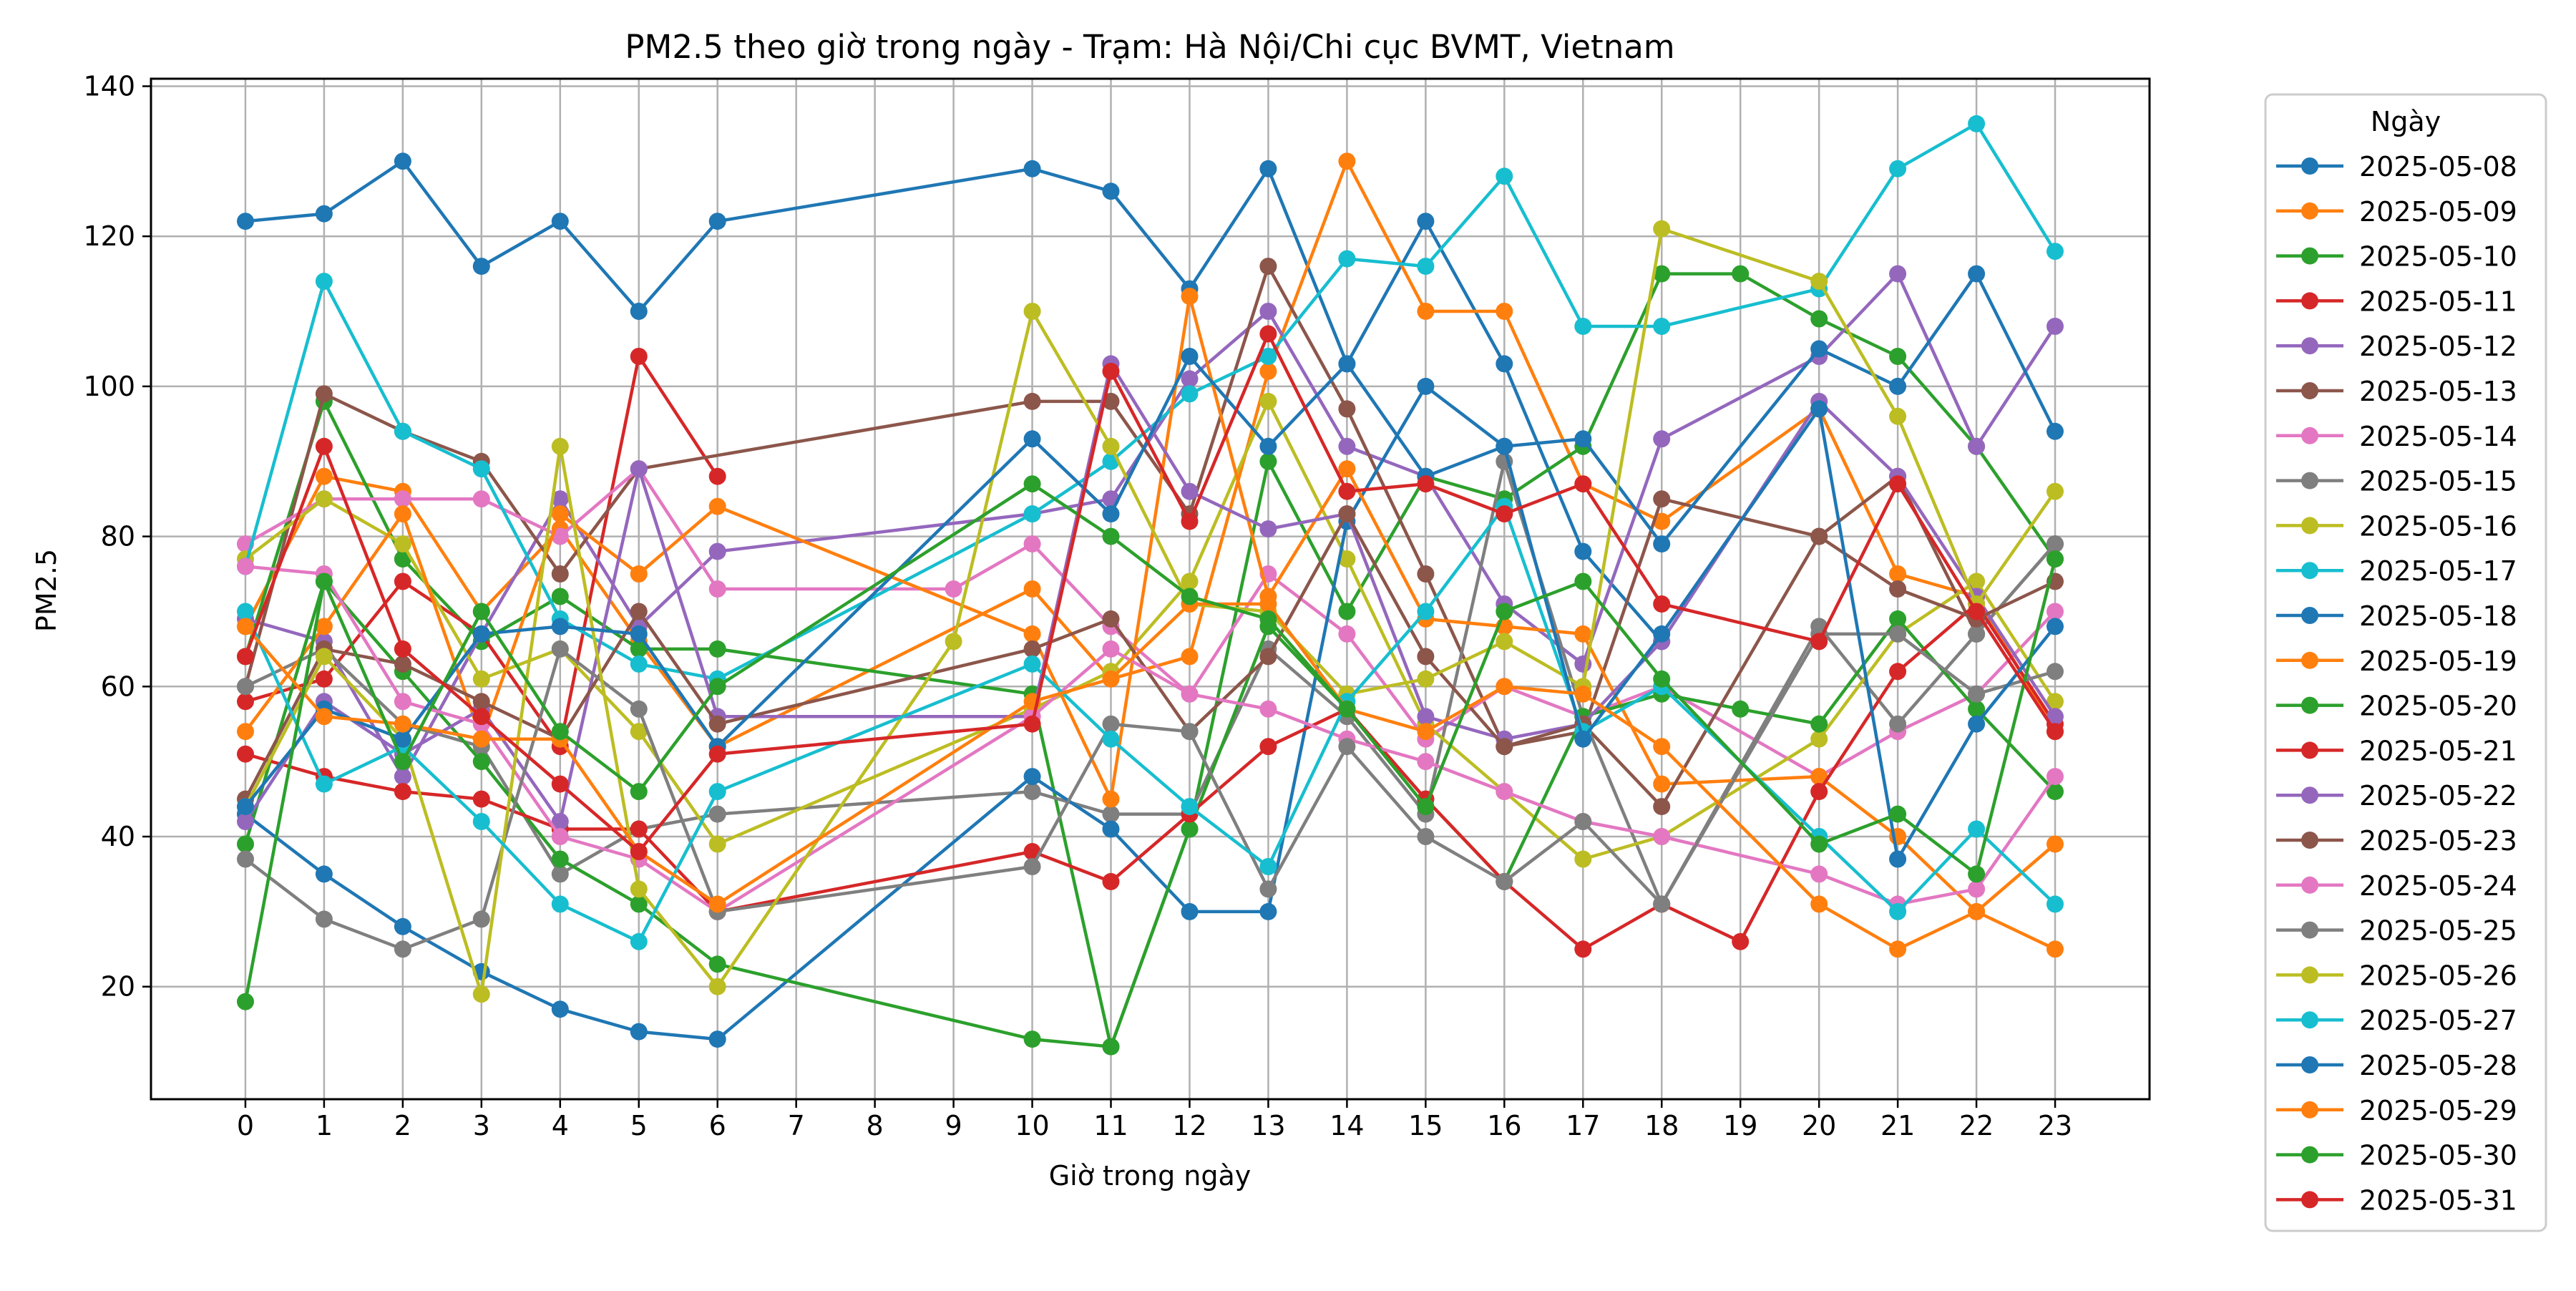 Image resolution: width=2576 pixels, height=1291 pixels. What do you see at coordinates (2396, 212) in the screenshot?
I see `legend-item: 2025-05-09` at bounding box center [2396, 212].